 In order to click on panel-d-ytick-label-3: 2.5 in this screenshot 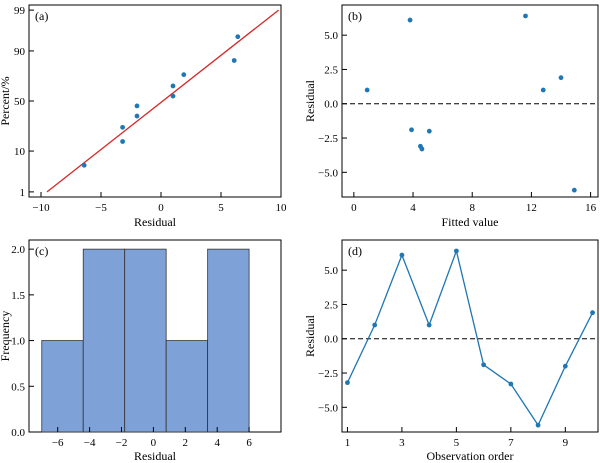, I will do `click(331, 305)`.